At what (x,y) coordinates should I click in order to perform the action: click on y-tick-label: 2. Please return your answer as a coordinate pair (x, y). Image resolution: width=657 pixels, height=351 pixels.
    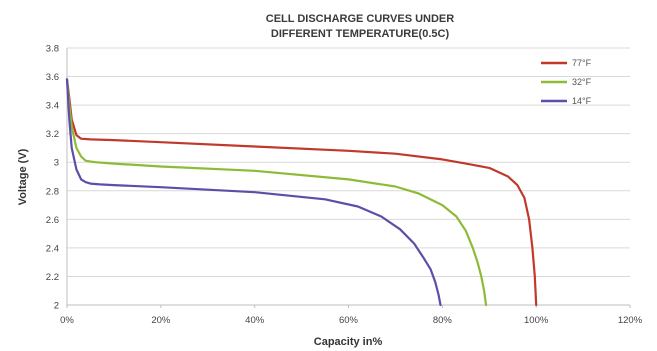
    Looking at the image, I should click on (56, 306).